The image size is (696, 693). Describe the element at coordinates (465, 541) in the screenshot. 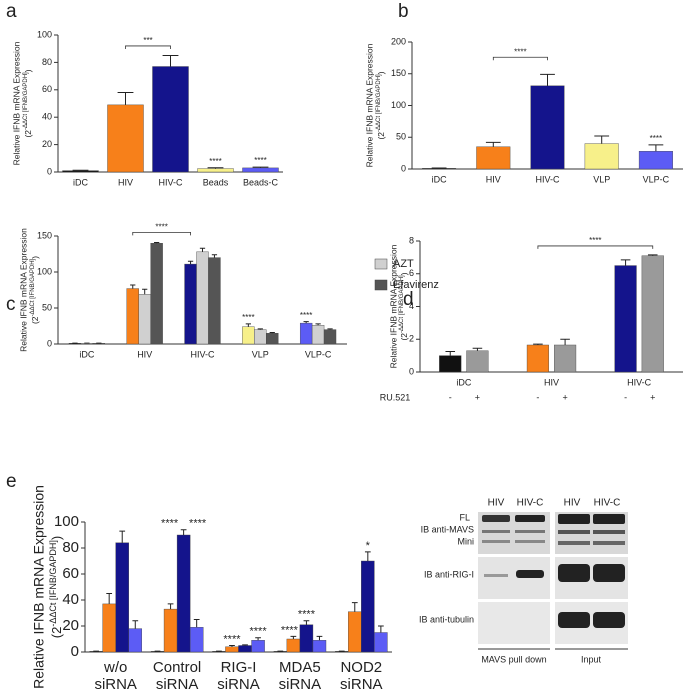

I see `band-label: Mini` at that location.